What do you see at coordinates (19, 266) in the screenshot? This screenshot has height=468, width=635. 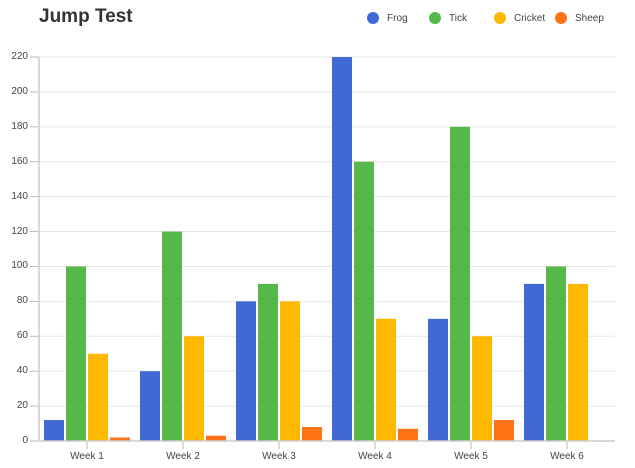 I see `y-tick-label: 100` at bounding box center [19, 266].